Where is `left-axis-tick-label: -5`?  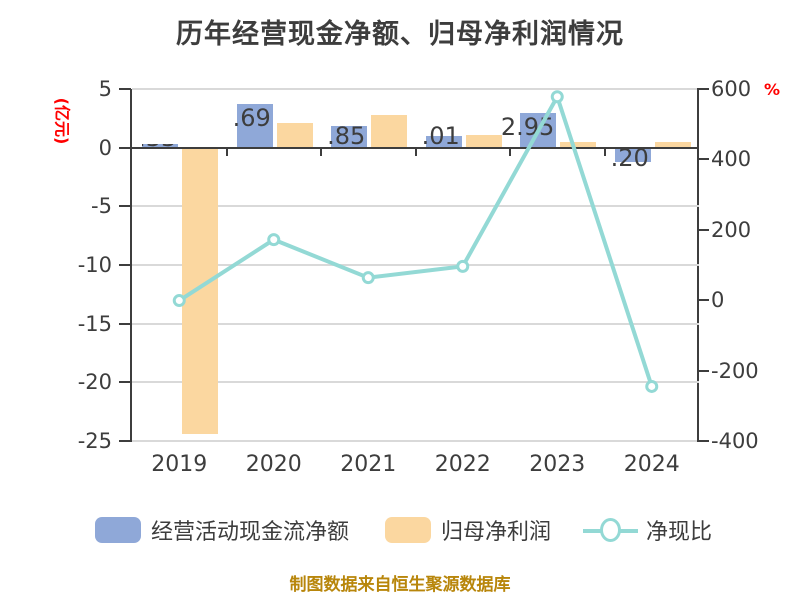 left-axis-tick-label: -5 is located at coordinates (101, 206).